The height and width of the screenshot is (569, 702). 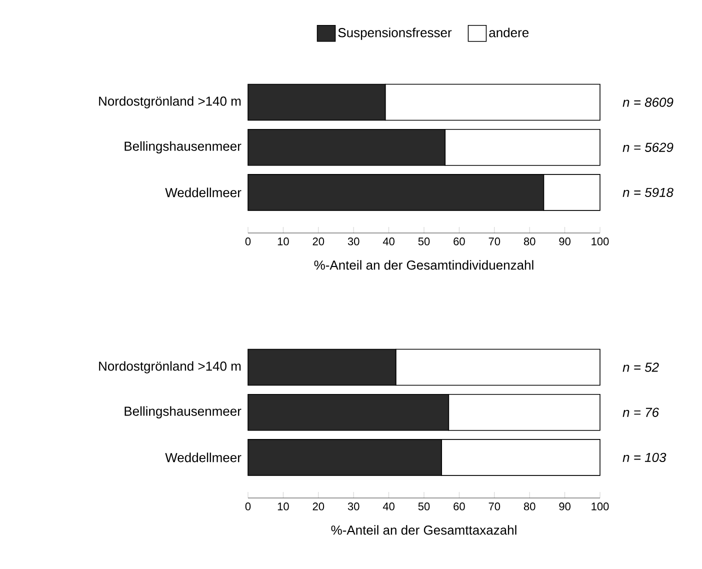 I want to click on text: n = 8609, so click(x=648, y=102).